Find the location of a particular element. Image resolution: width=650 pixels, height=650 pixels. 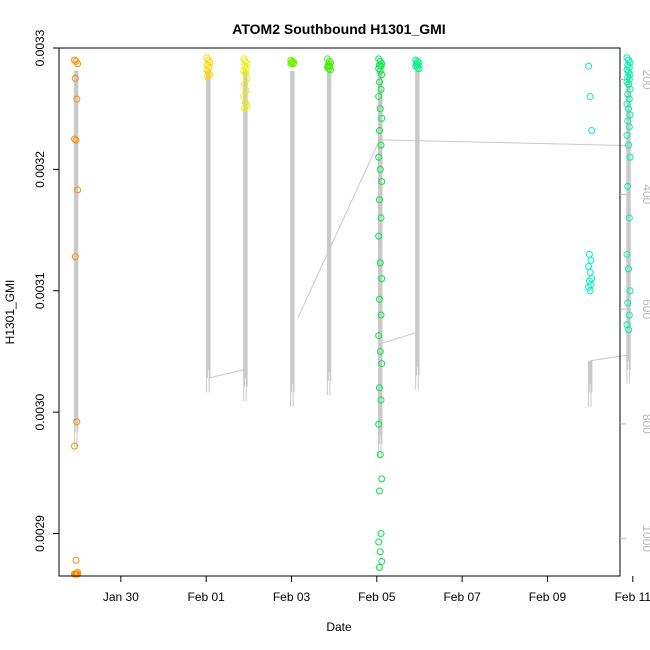

x-tick-label: Feb 01 is located at coordinates (207, 597).